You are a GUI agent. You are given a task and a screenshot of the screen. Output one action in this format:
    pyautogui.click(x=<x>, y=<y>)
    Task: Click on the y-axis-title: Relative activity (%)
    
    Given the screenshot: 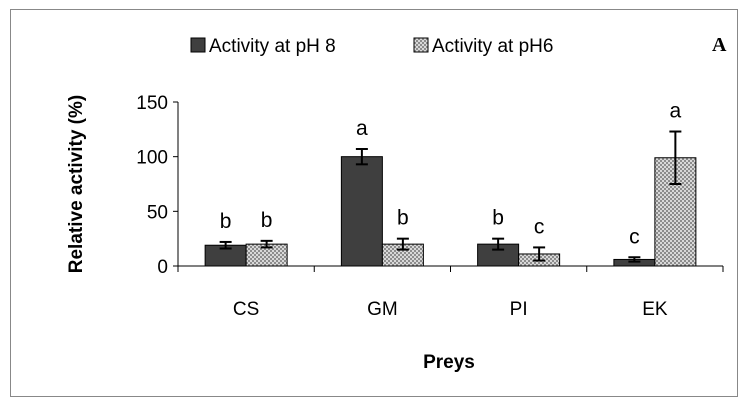 What is the action you would take?
    pyautogui.click(x=76, y=184)
    